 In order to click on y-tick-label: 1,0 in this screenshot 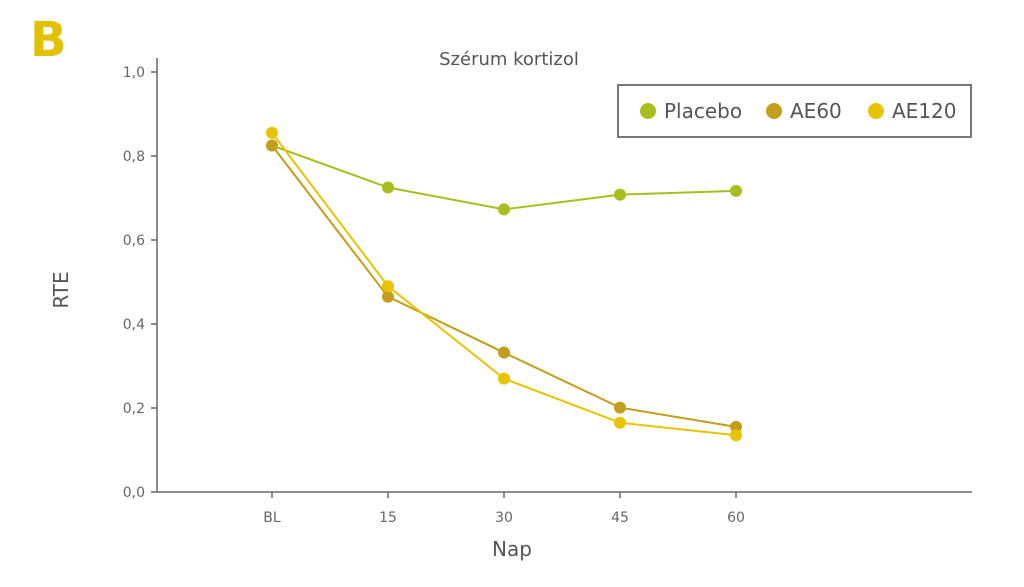, I will do `click(134, 73)`.